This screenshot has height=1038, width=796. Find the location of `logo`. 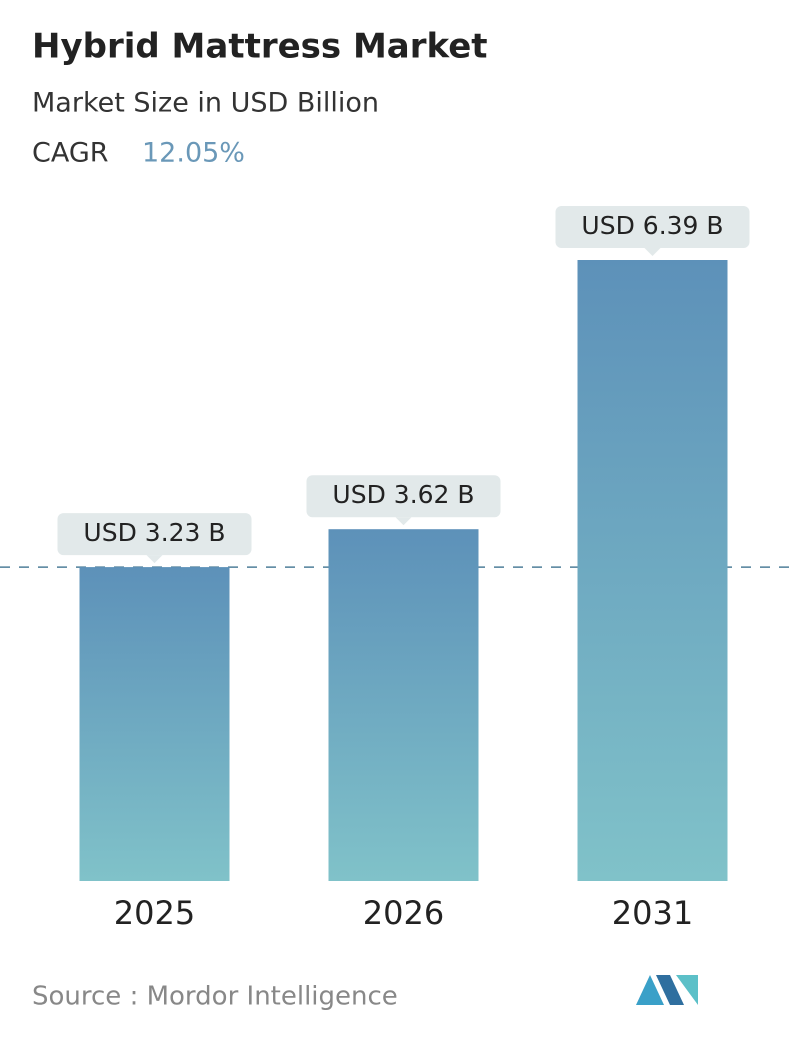

logo is located at coordinates (667, 990).